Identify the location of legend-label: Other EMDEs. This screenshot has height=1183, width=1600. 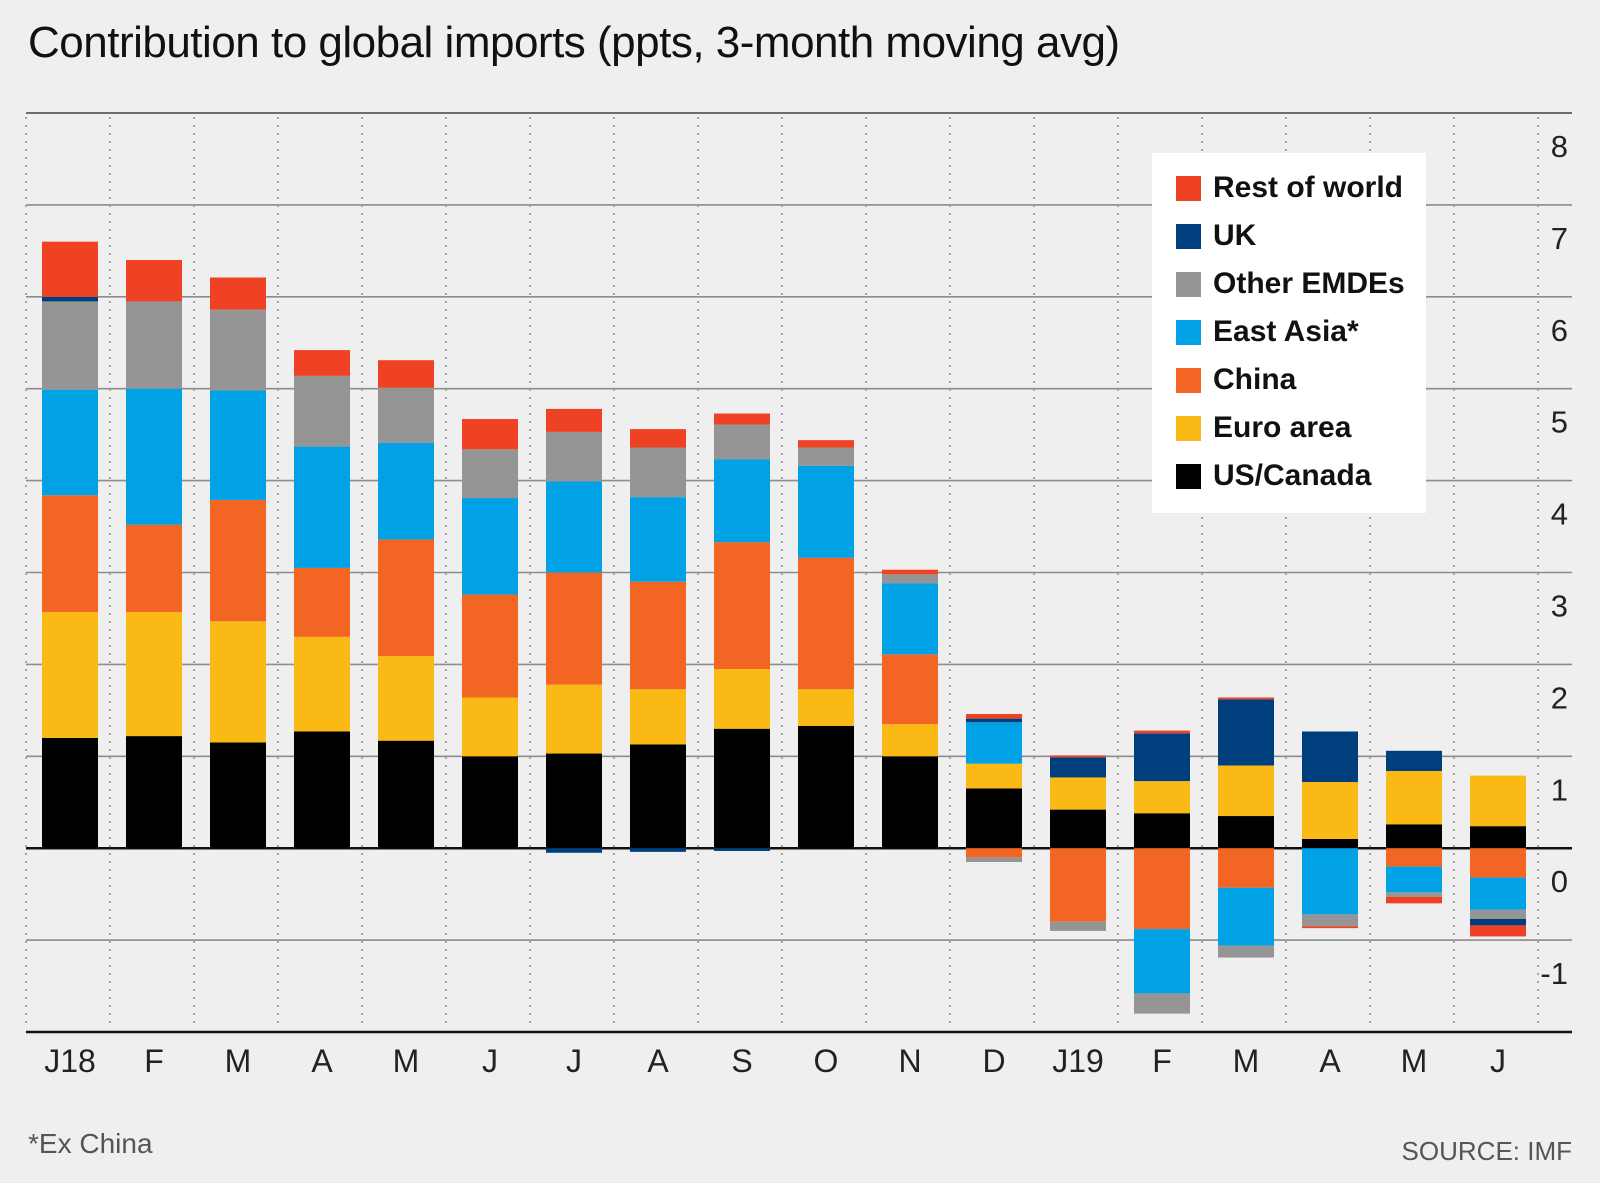
(1309, 283).